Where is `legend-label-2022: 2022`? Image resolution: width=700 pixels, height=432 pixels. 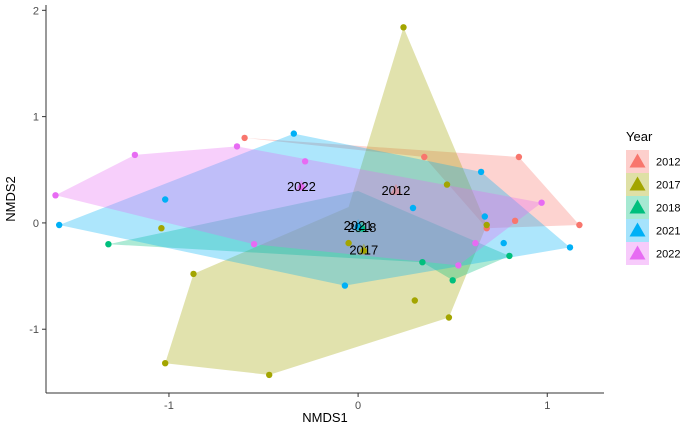 legend-label-2022: 2022 is located at coordinates (668, 255).